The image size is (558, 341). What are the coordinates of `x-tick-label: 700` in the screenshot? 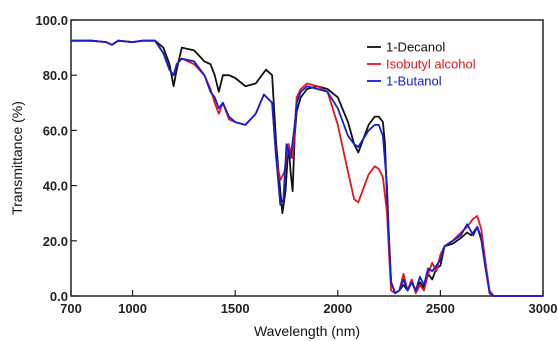 It's located at (71, 308).